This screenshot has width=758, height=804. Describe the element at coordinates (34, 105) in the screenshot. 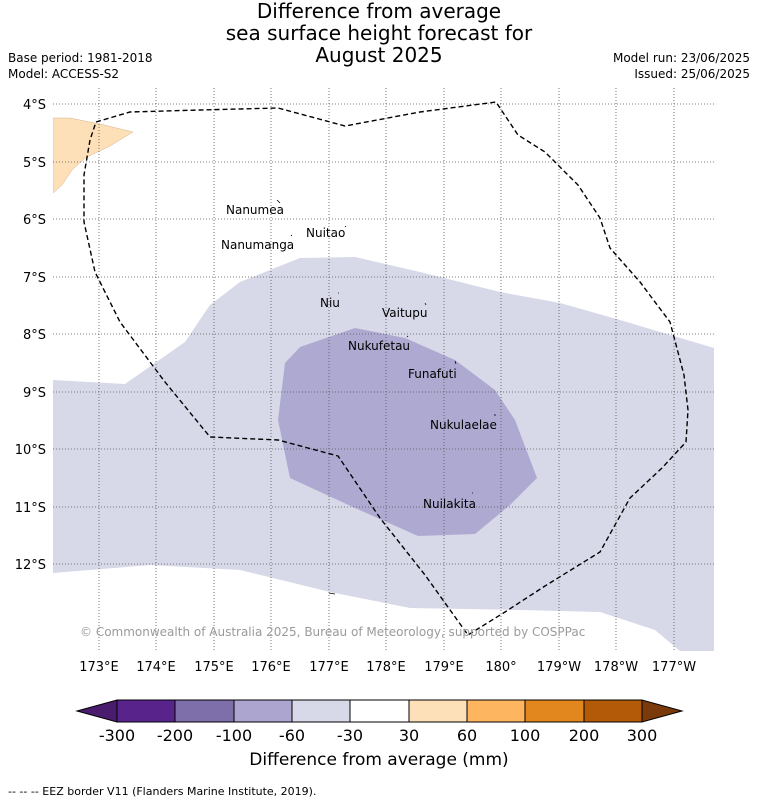

I see `lat-tick-label: 4°S` at that location.